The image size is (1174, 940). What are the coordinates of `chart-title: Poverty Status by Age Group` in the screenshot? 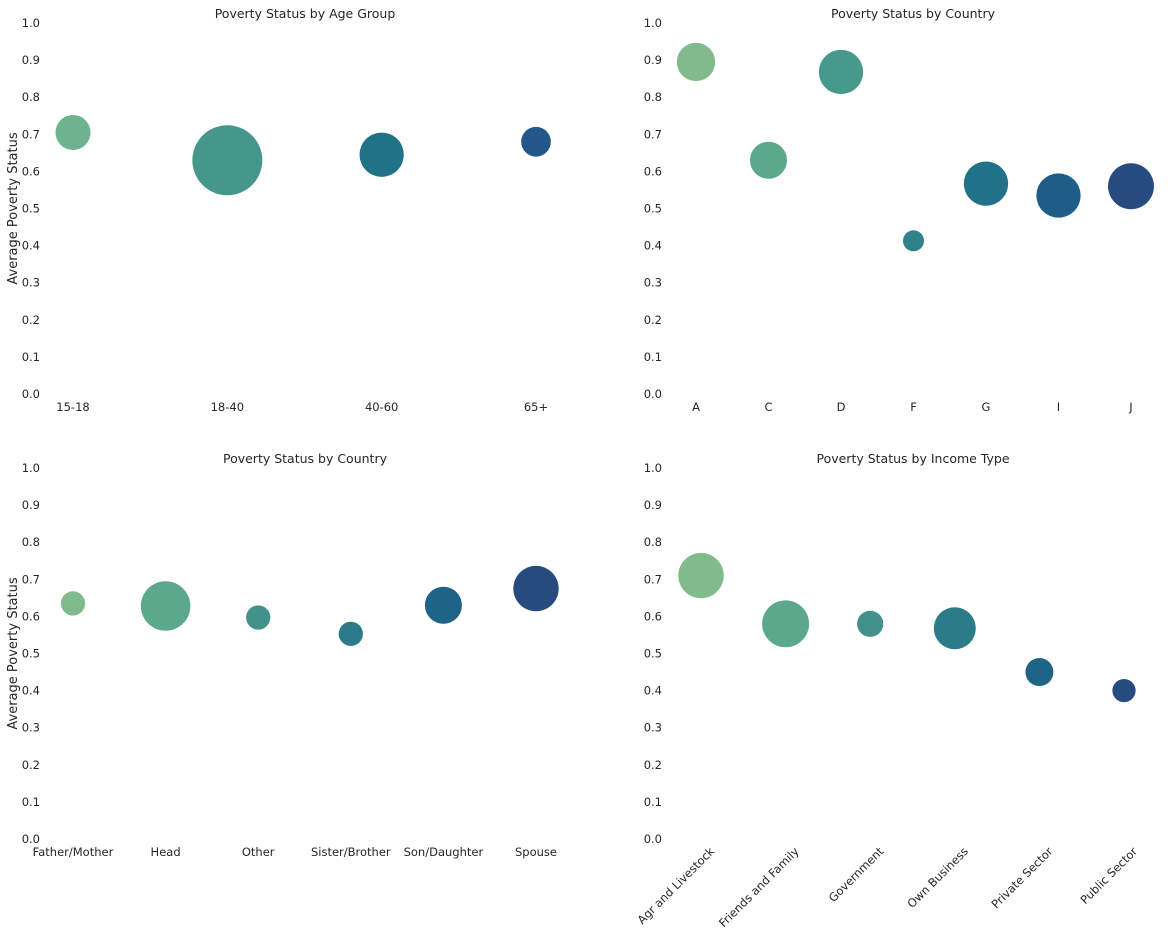 It's located at (305, 13).